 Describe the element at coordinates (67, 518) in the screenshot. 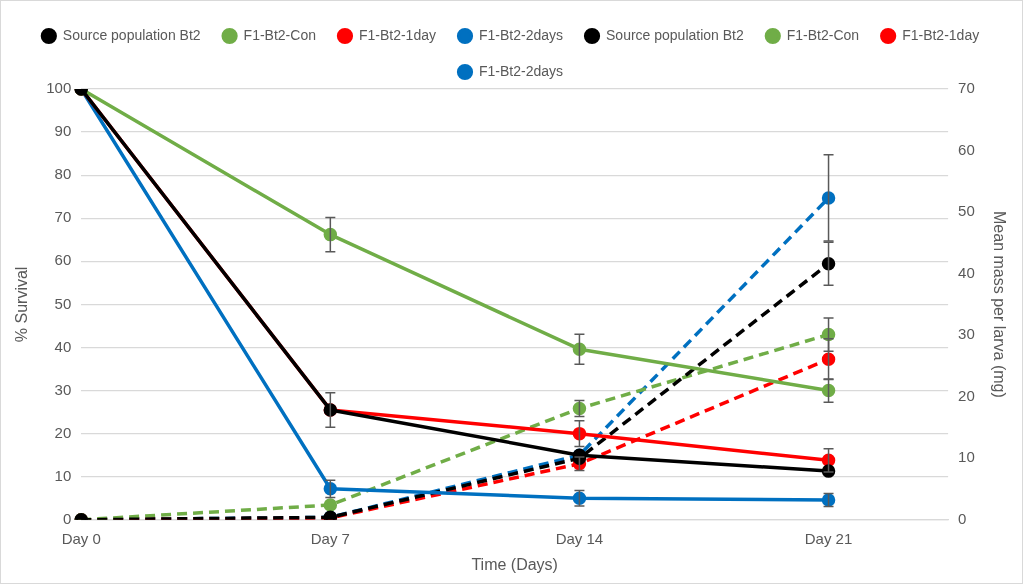

I see `y-tick-label: 0` at that location.